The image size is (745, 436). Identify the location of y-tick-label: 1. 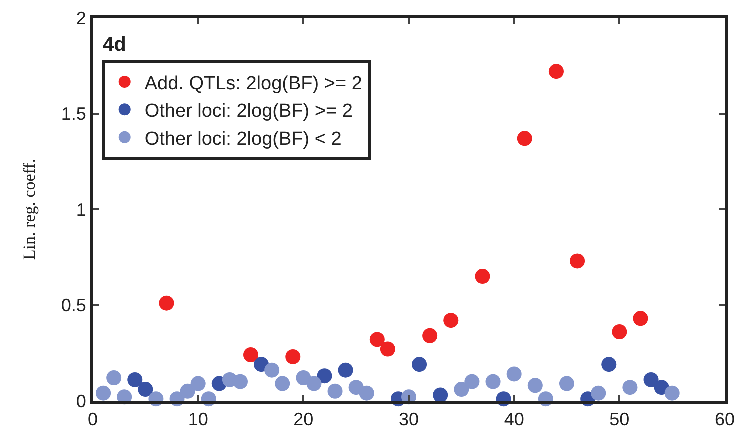
(81, 210).